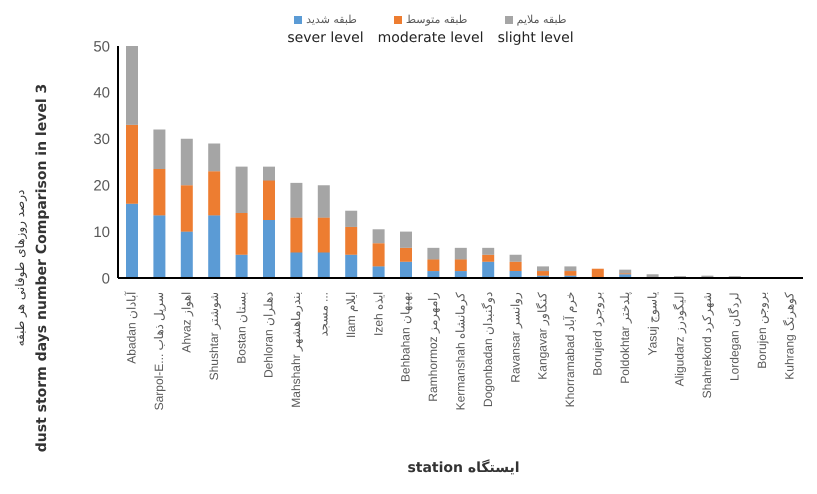  What do you see at coordinates (187, 322) in the screenshot?
I see `x-tick-label: Ahvaz اهواز` at bounding box center [187, 322].